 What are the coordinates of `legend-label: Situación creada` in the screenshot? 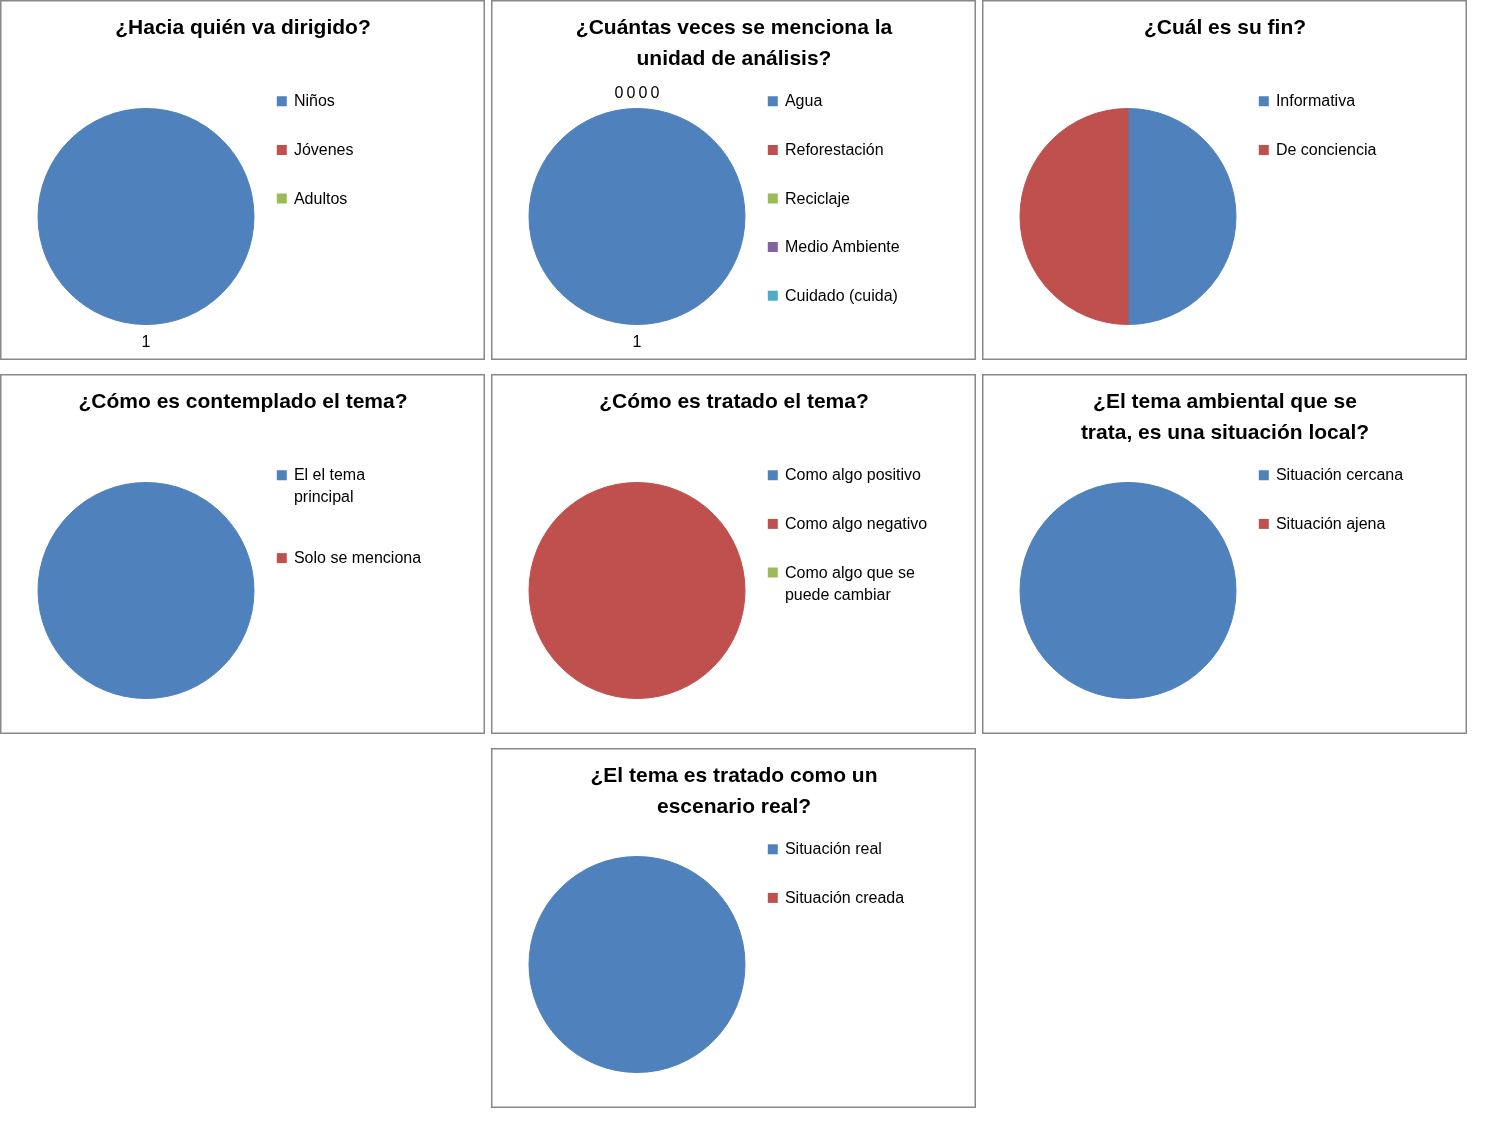 It's located at (844, 897).